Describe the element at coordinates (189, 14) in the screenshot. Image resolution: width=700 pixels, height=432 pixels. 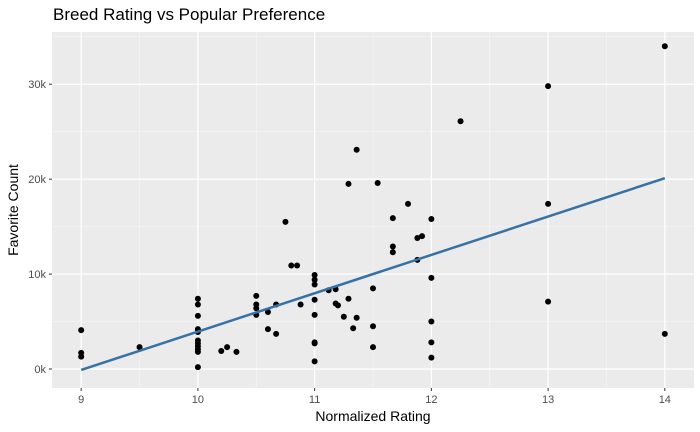
I see `chart-title: Breed Rating vs Popular Preference` at that location.